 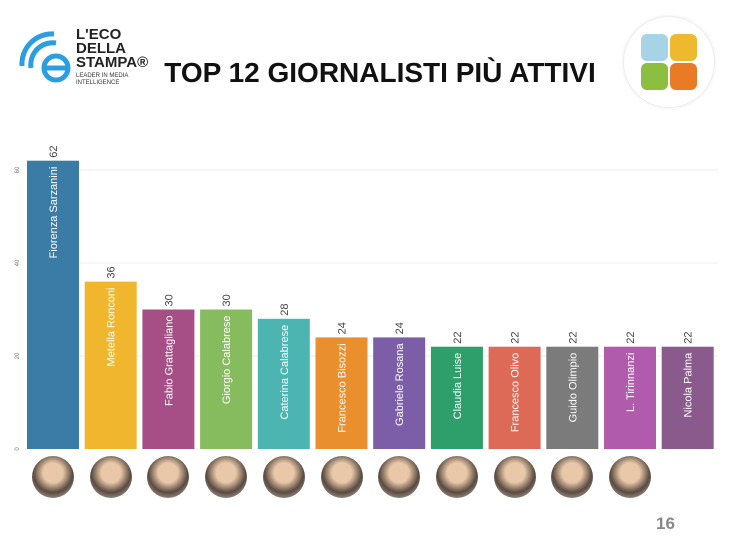 What do you see at coordinates (54, 151) in the screenshot?
I see `bar-value-label: 62` at bounding box center [54, 151].